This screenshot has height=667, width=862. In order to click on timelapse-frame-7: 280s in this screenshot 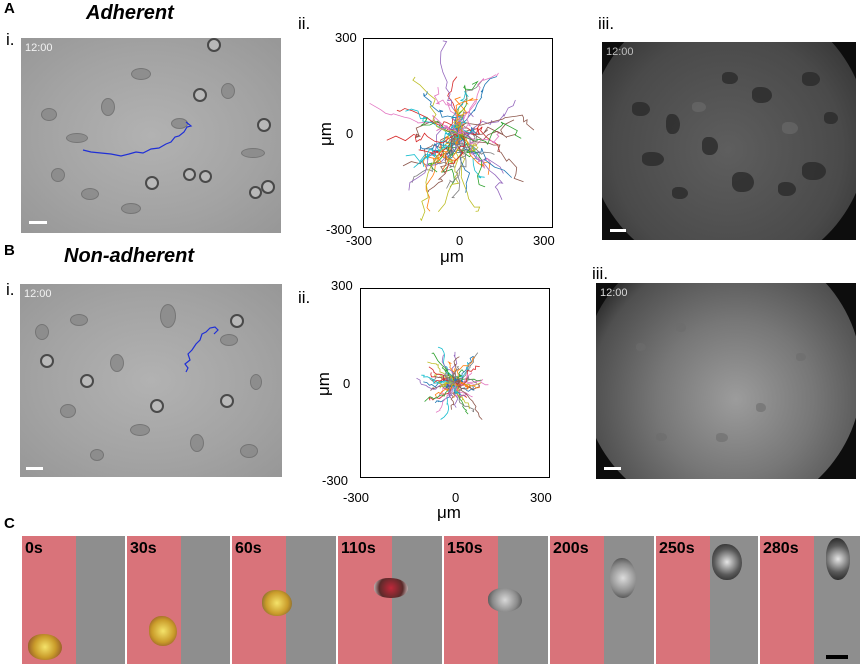, I will do `click(810, 600)`.